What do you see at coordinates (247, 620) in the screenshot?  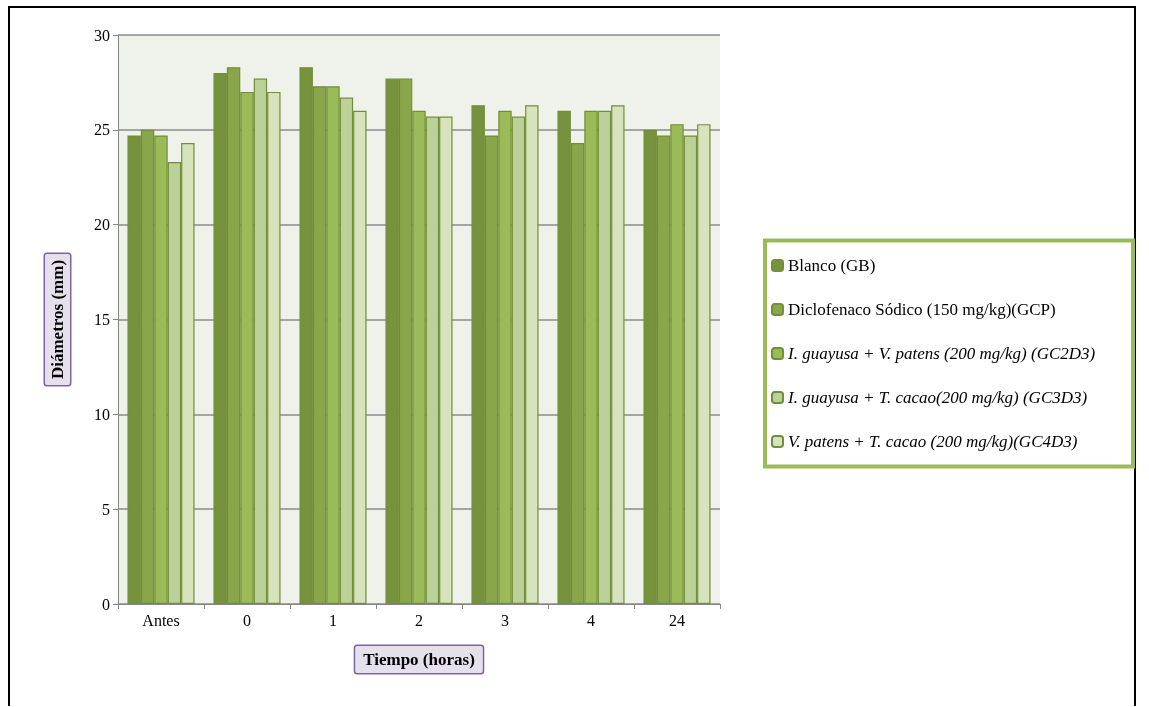 I see `x-tick-label: 0` at bounding box center [247, 620].